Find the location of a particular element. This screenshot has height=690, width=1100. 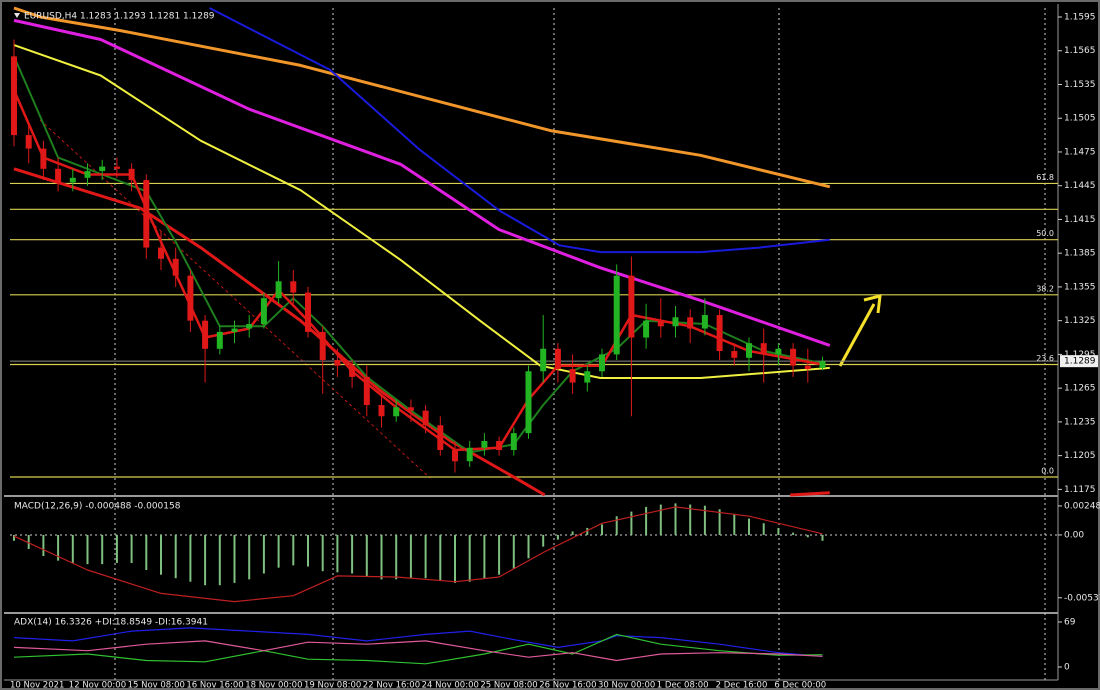

y-tick-label: 0.00 is located at coordinates (1074, 535).